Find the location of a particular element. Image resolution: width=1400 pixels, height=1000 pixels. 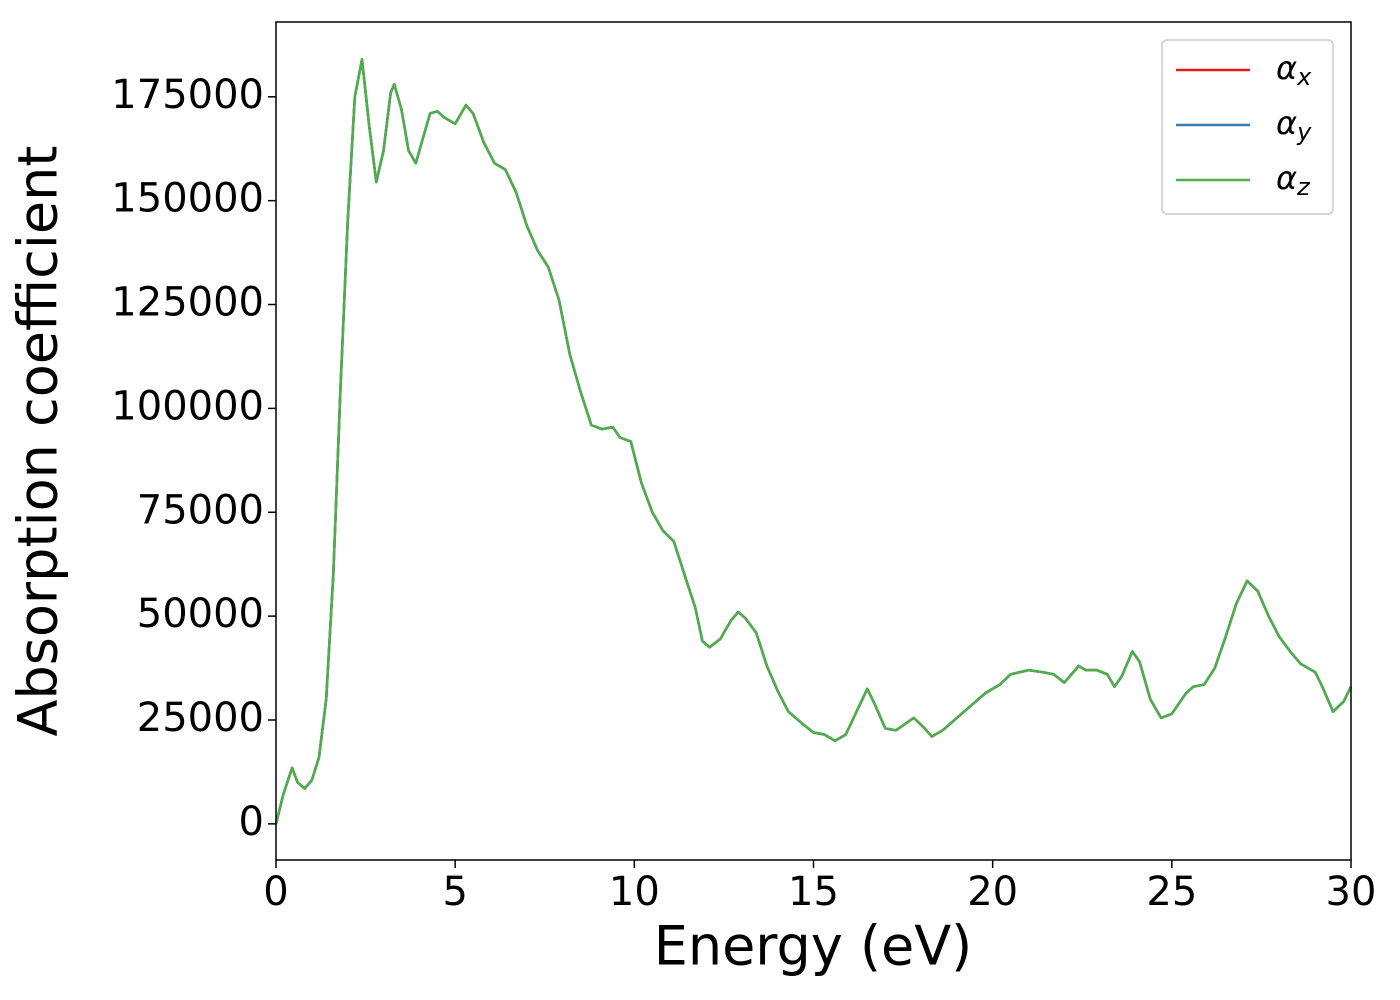

legend-label: αy is located at coordinates (1294, 125).